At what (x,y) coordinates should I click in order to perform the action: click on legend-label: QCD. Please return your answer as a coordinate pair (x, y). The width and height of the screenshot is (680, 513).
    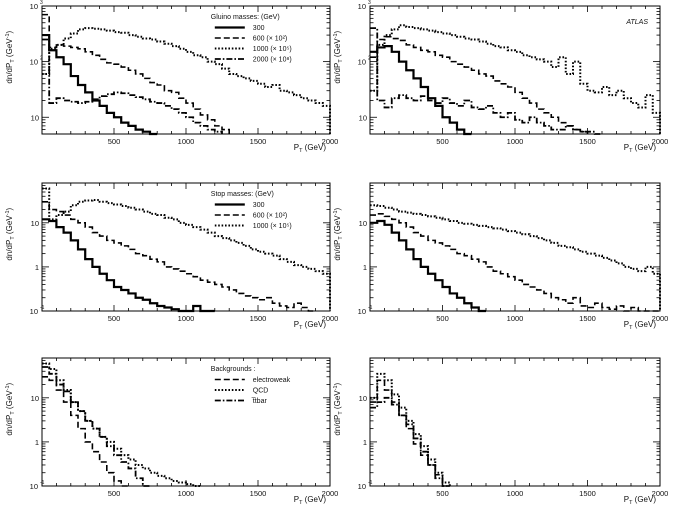
    Looking at the image, I should click on (261, 391).